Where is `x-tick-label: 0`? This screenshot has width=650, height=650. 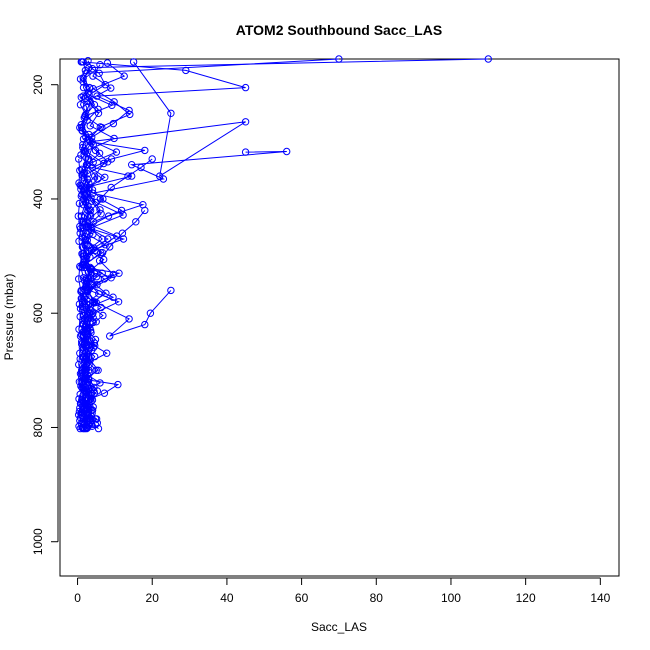
x-tick-label: 0 is located at coordinates (77, 598).